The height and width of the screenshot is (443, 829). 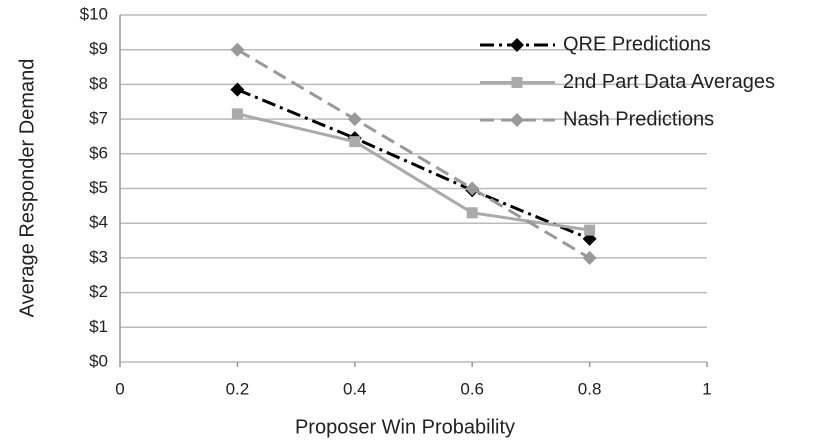 I want to click on x-tick-label: 0.2, so click(x=238, y=388).